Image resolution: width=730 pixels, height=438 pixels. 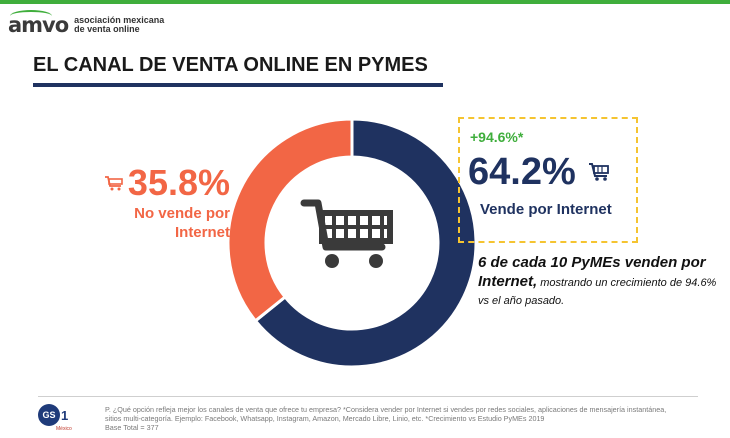 I want to click on note-strong-line1: 6 de cada 10 PyMEs venden por, so click(x=592, y=262).